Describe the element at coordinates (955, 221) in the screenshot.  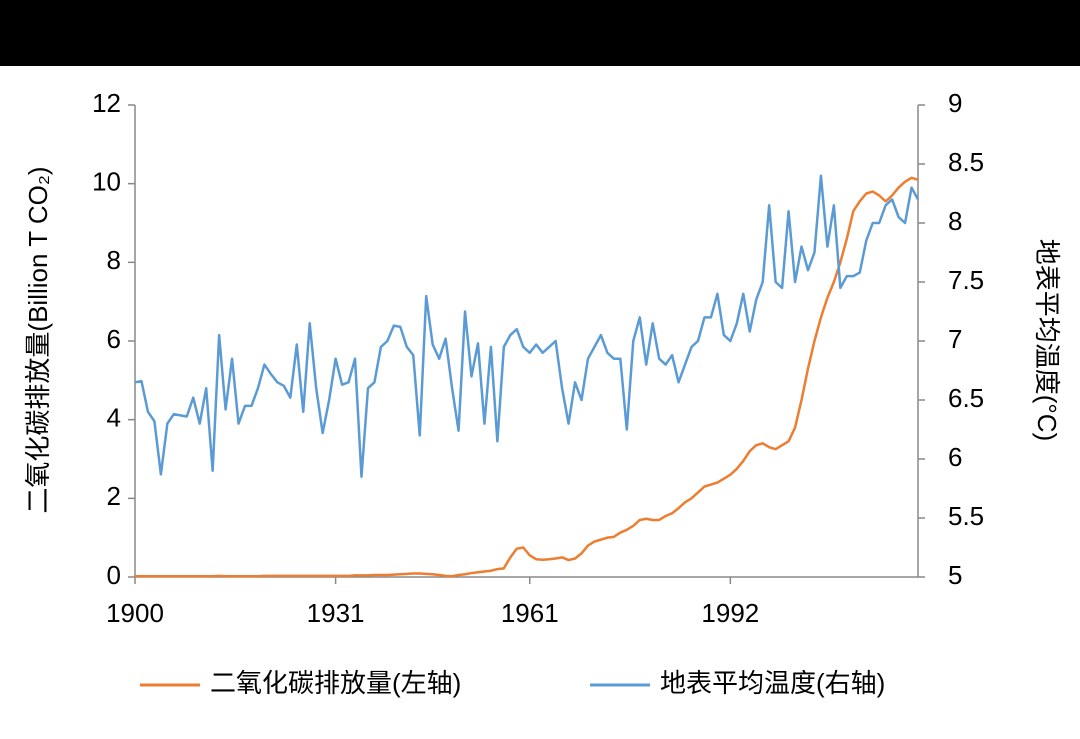
I see `y2-tick-label: 8` at that location.